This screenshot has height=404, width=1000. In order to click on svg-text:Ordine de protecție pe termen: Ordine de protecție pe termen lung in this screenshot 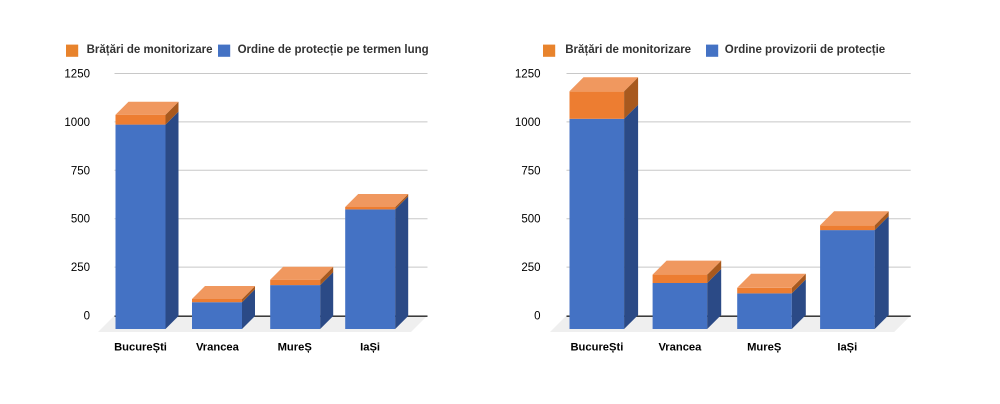, I will do `click(333, 50)`.